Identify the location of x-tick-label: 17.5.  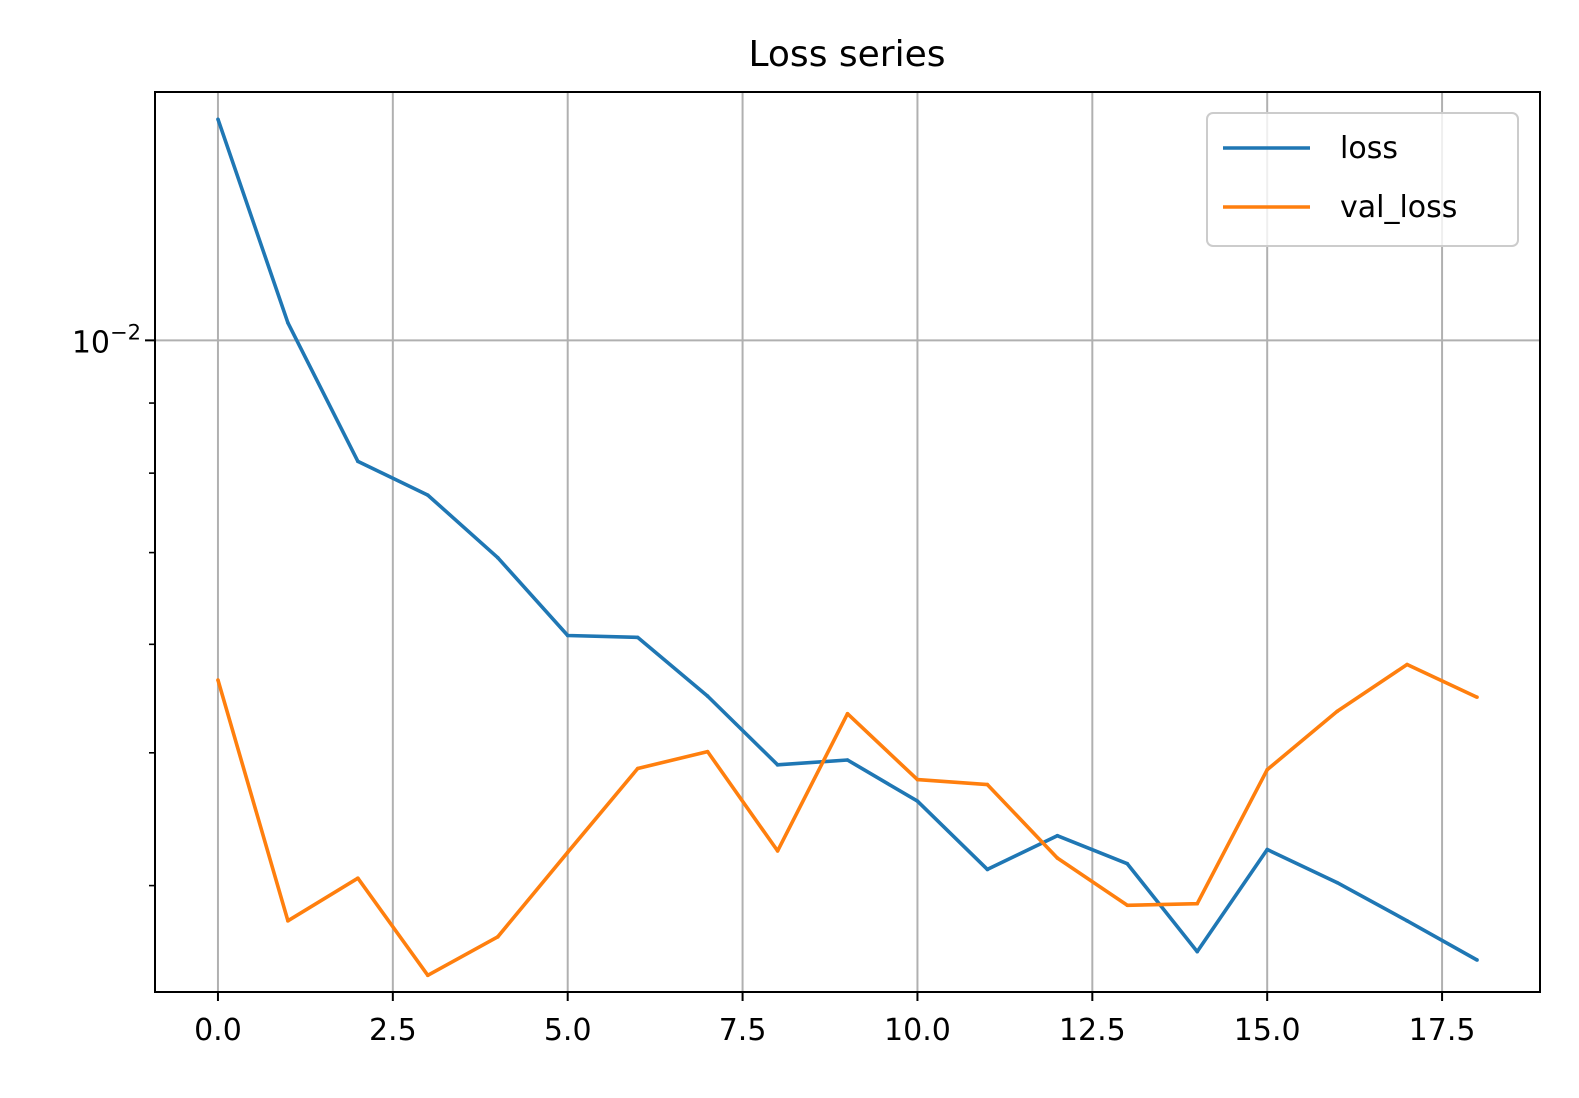
(1442, 1030).